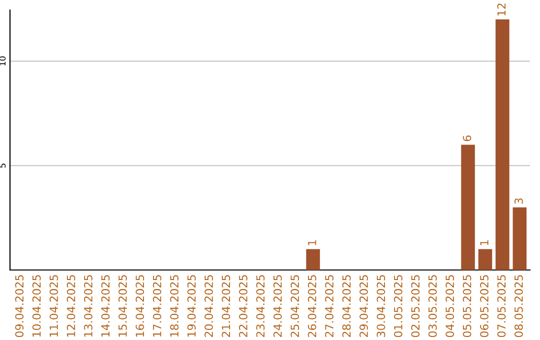  What do you see at coordinates (518, 306) in the screenshot?
I see `x-tick-label: 08.05.2025` at bounding box center [518, 306].